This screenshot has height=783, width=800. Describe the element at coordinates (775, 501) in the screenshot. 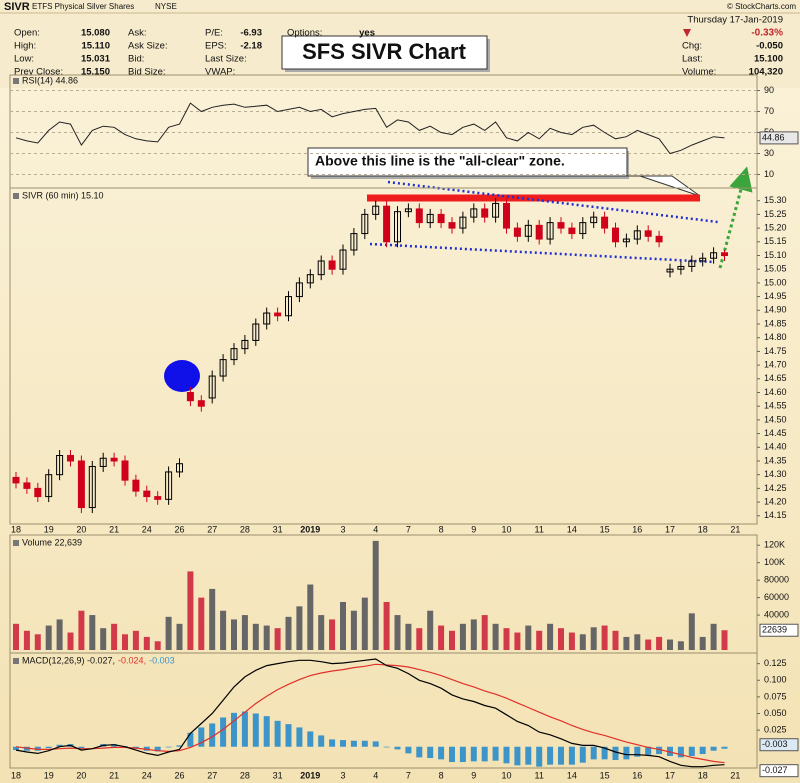

I see `y-tick-label: 14.20` at that location.